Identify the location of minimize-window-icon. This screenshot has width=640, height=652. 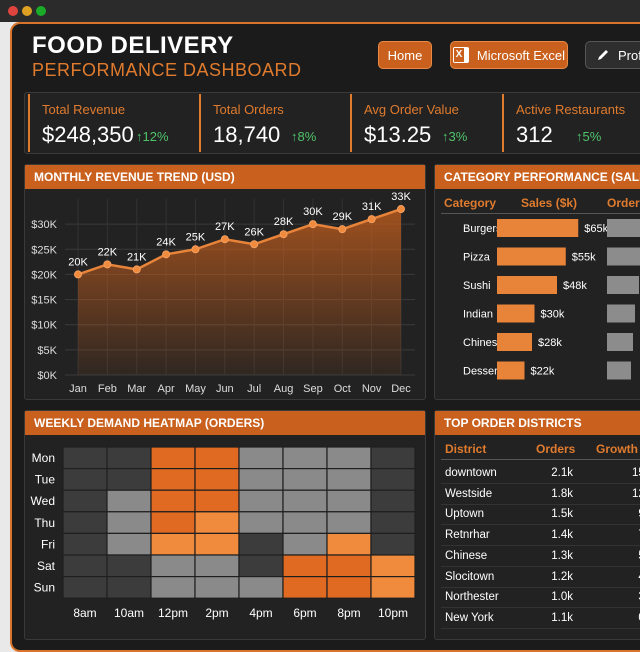
(27, 11).